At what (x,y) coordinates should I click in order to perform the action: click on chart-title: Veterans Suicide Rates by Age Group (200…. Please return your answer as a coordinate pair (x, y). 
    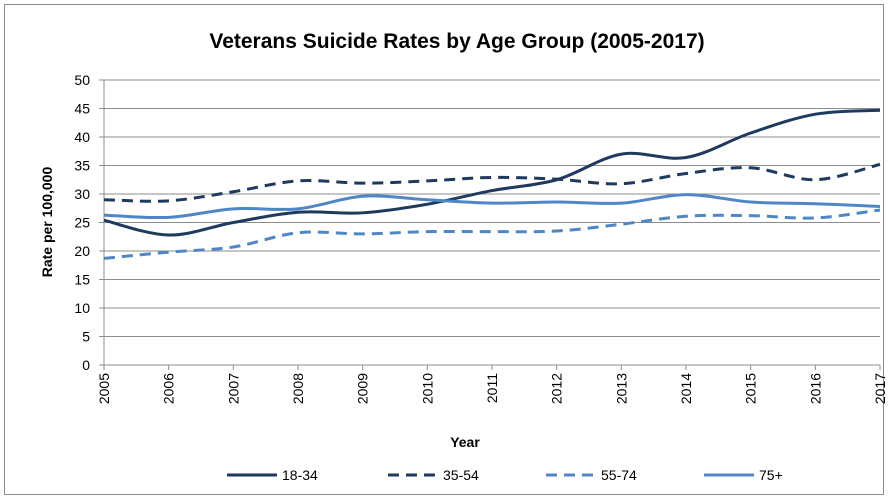
    Looking at the image, I should click on (456, 41).